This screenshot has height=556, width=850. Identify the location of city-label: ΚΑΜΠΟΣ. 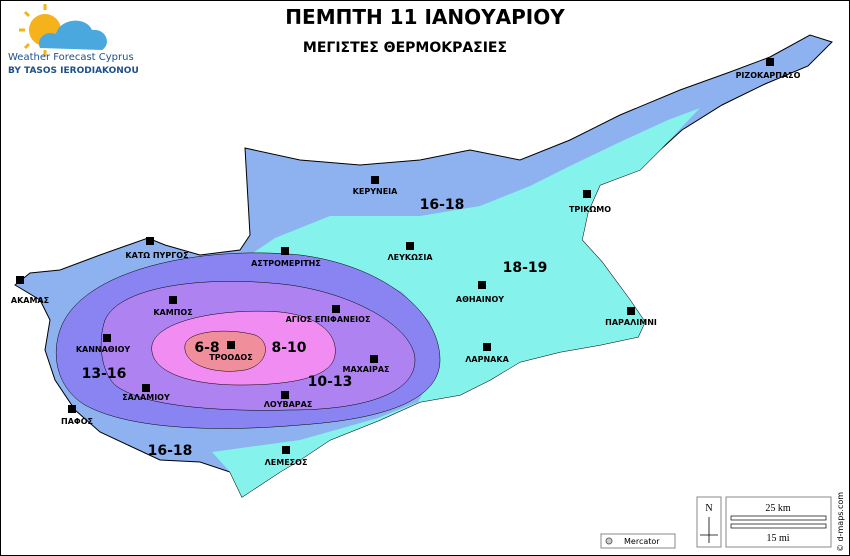
(172, 312).